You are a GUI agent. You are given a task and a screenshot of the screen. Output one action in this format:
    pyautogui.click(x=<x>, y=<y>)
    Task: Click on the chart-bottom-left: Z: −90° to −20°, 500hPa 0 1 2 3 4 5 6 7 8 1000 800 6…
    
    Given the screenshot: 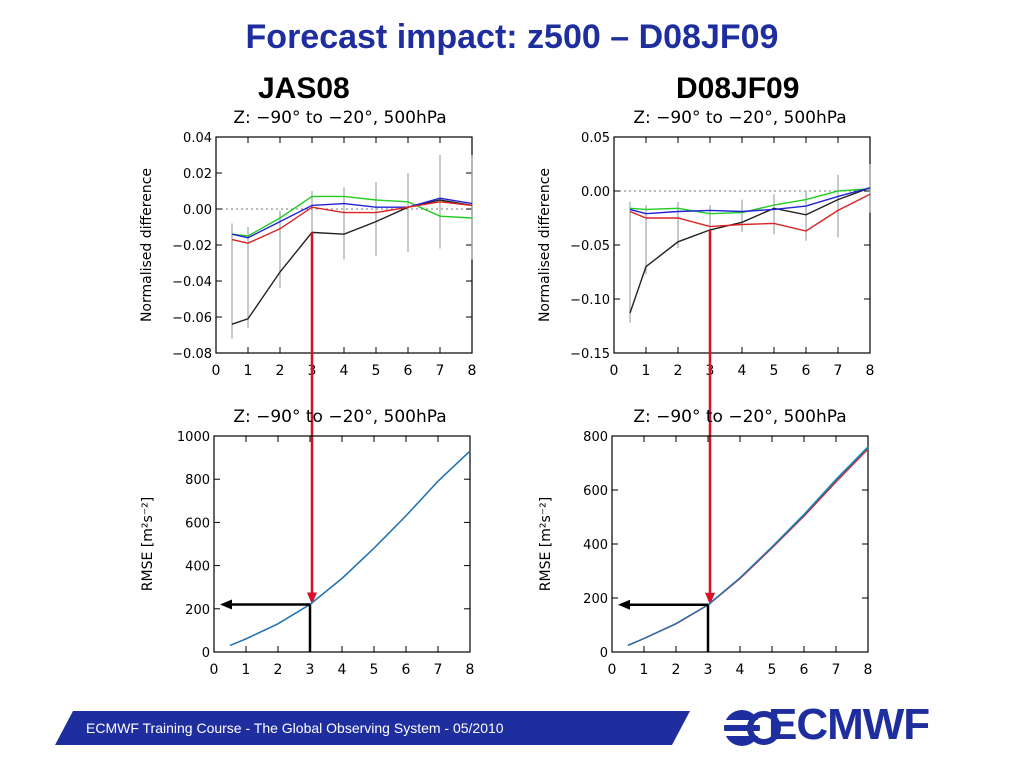 What is the action you would take?
    pyautogui.click(x=307, y=542)
    